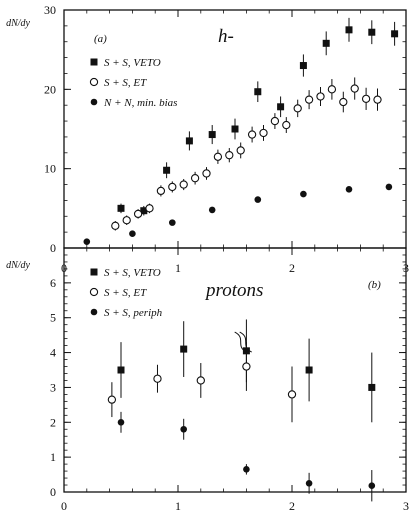 The height and width of the screenshot is (524, 410). I want to click on panel-title: protons, so click(233, 290).